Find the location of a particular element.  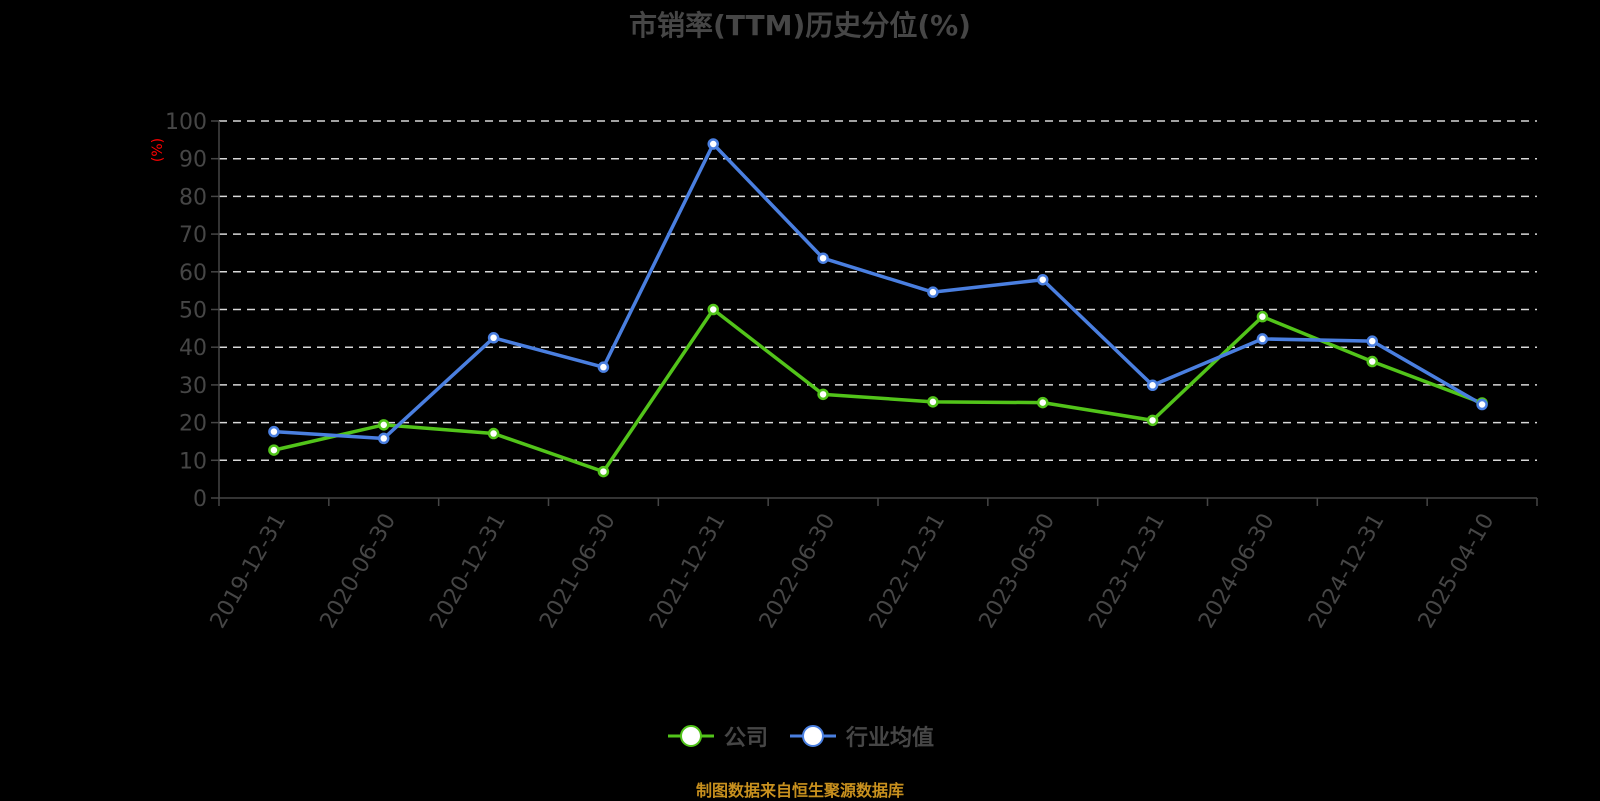

x-tick-label: 2022-06-30 is located at coordinates (798, 571).